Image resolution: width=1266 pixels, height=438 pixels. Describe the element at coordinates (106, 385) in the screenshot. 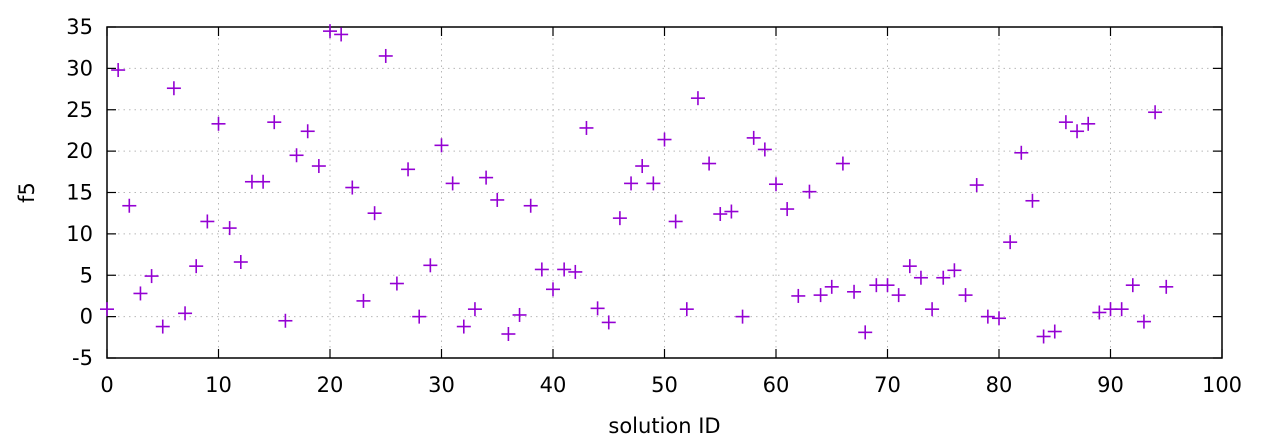

I see `x-tick-label: 0` at that location.